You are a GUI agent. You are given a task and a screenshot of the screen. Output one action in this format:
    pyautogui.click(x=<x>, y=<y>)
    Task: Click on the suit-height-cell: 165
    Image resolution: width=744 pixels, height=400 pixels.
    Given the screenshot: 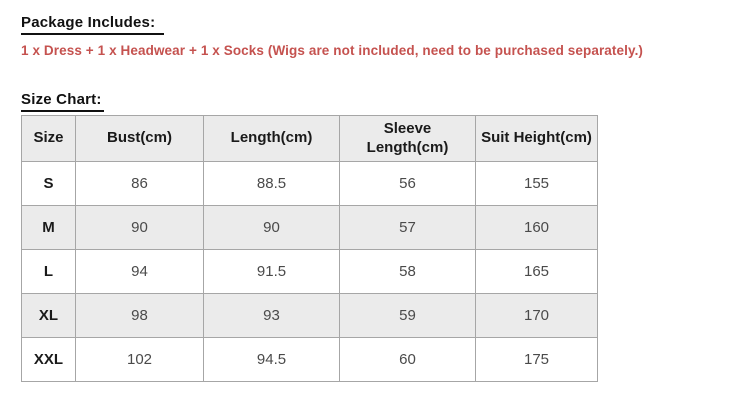 What is the action you would take?
    pyautogui.click(x=536, y=271)
    